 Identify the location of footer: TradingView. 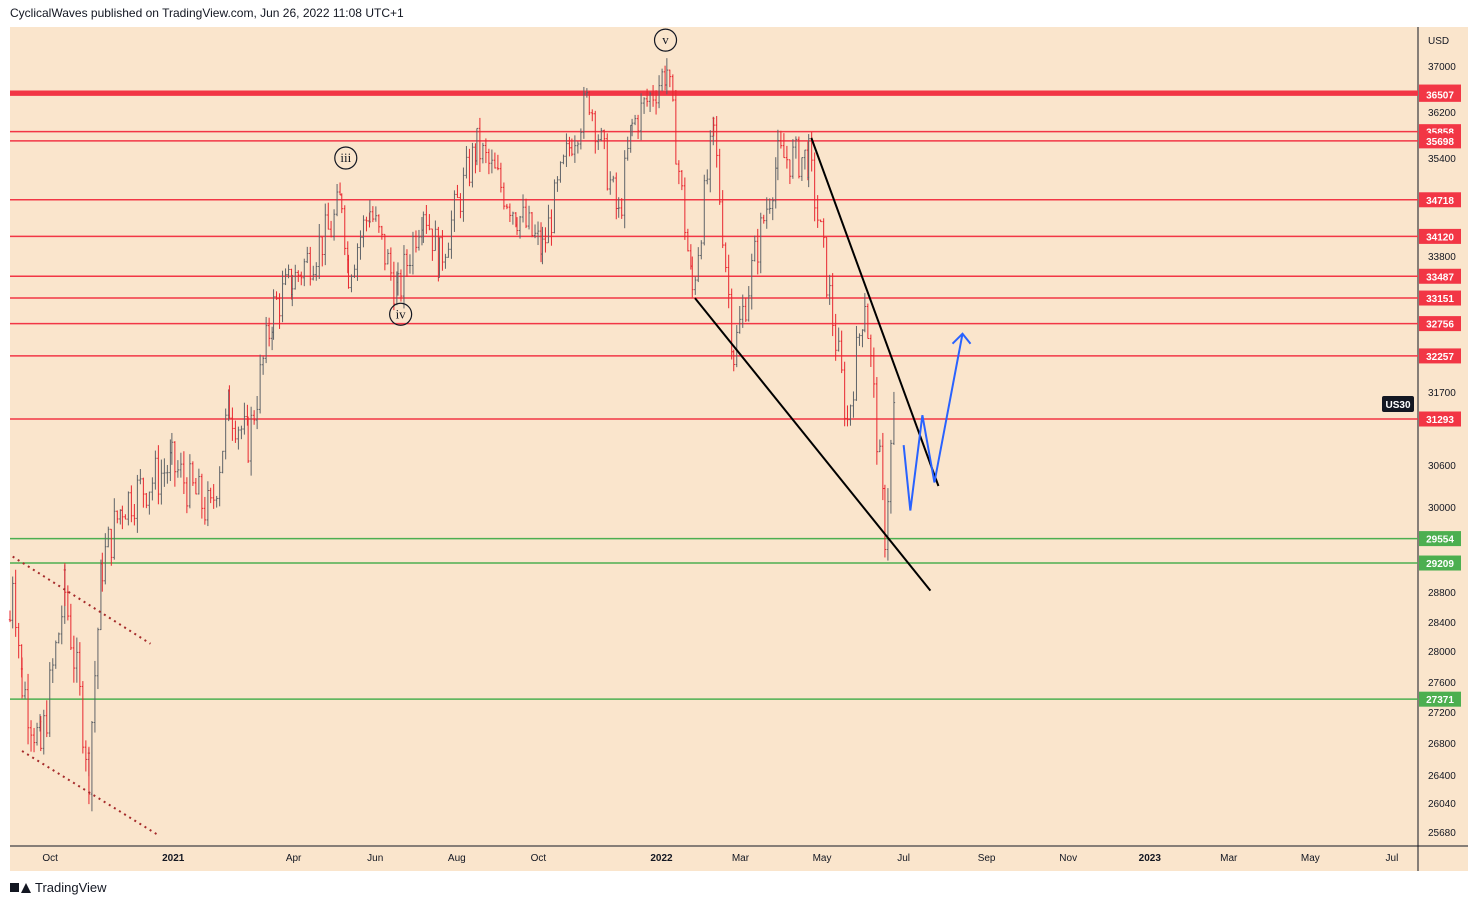
(58, 887).